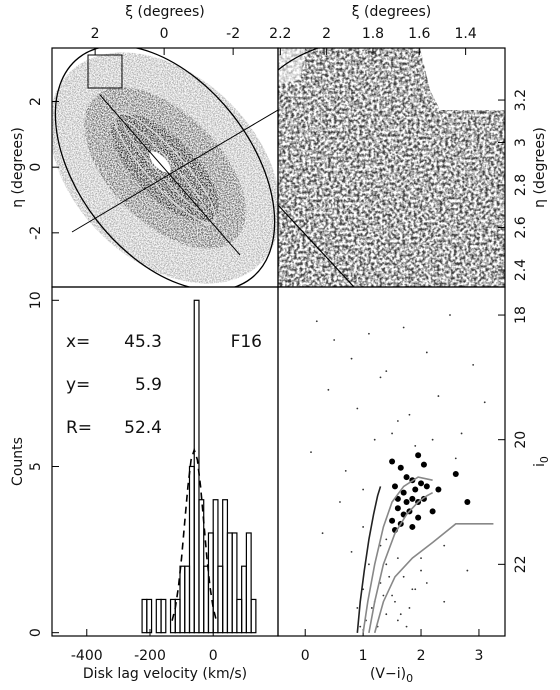  I want to click on field-label: F16, so click(246, 342).